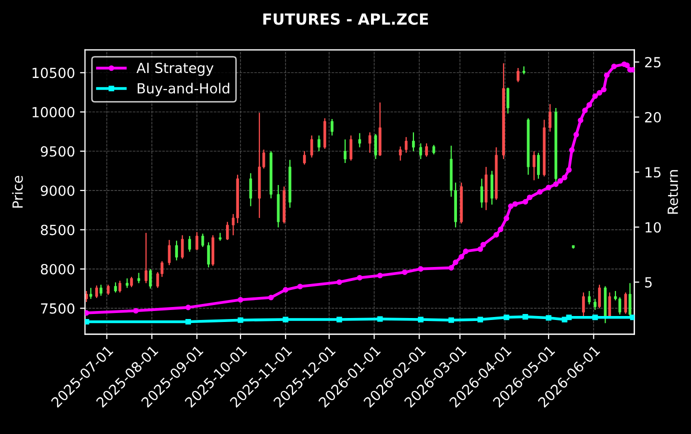 Image resolution: width=691 pixels, height=434 pixels. Describe the element at coordinates (57, 230) in the screenshot. I see `y-tick-label: 8500` at that location.